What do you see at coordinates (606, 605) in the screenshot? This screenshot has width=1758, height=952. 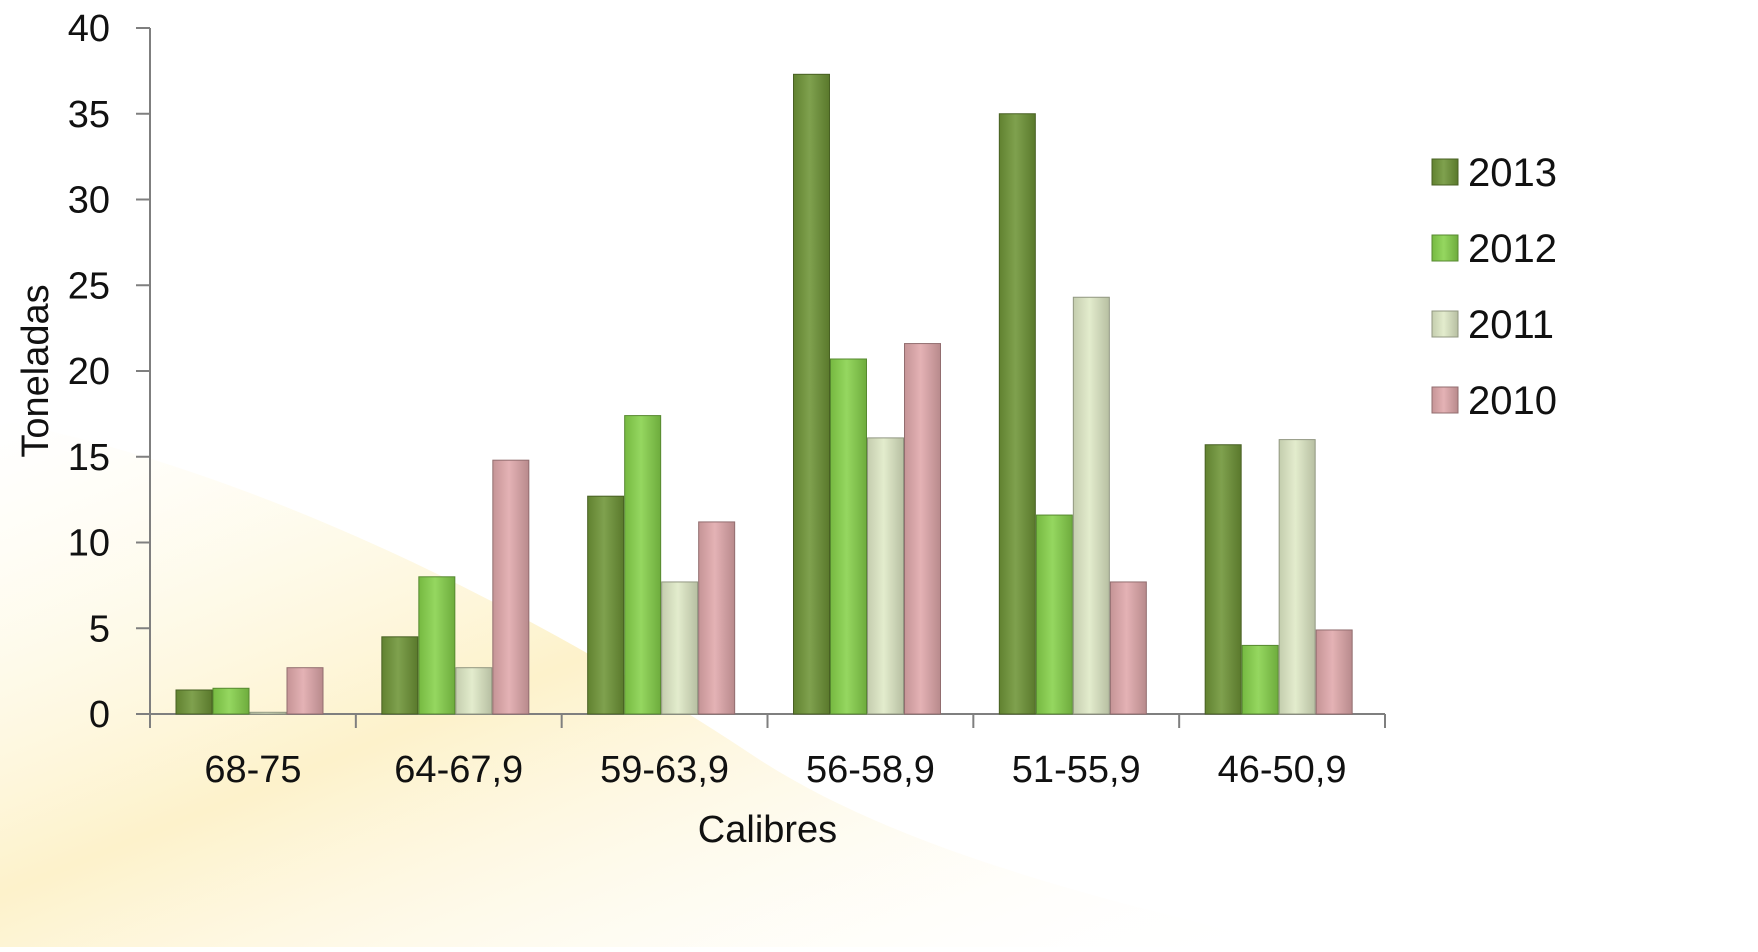 I see `bar-2013-59-63,9` at bounding box center [606, 605].